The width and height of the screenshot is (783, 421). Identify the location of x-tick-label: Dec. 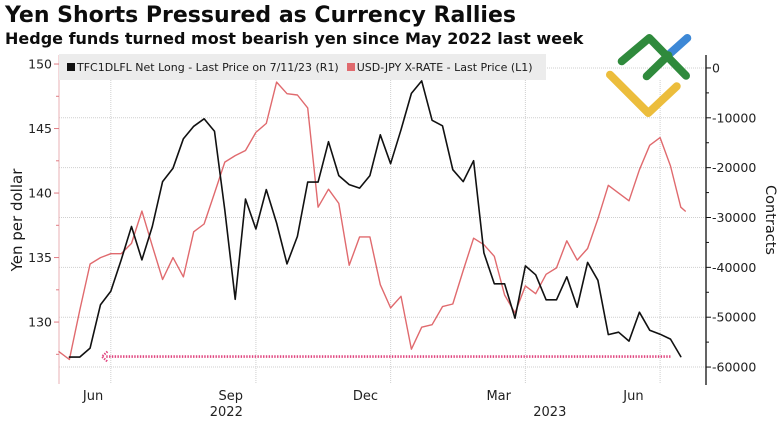
(365, 396).